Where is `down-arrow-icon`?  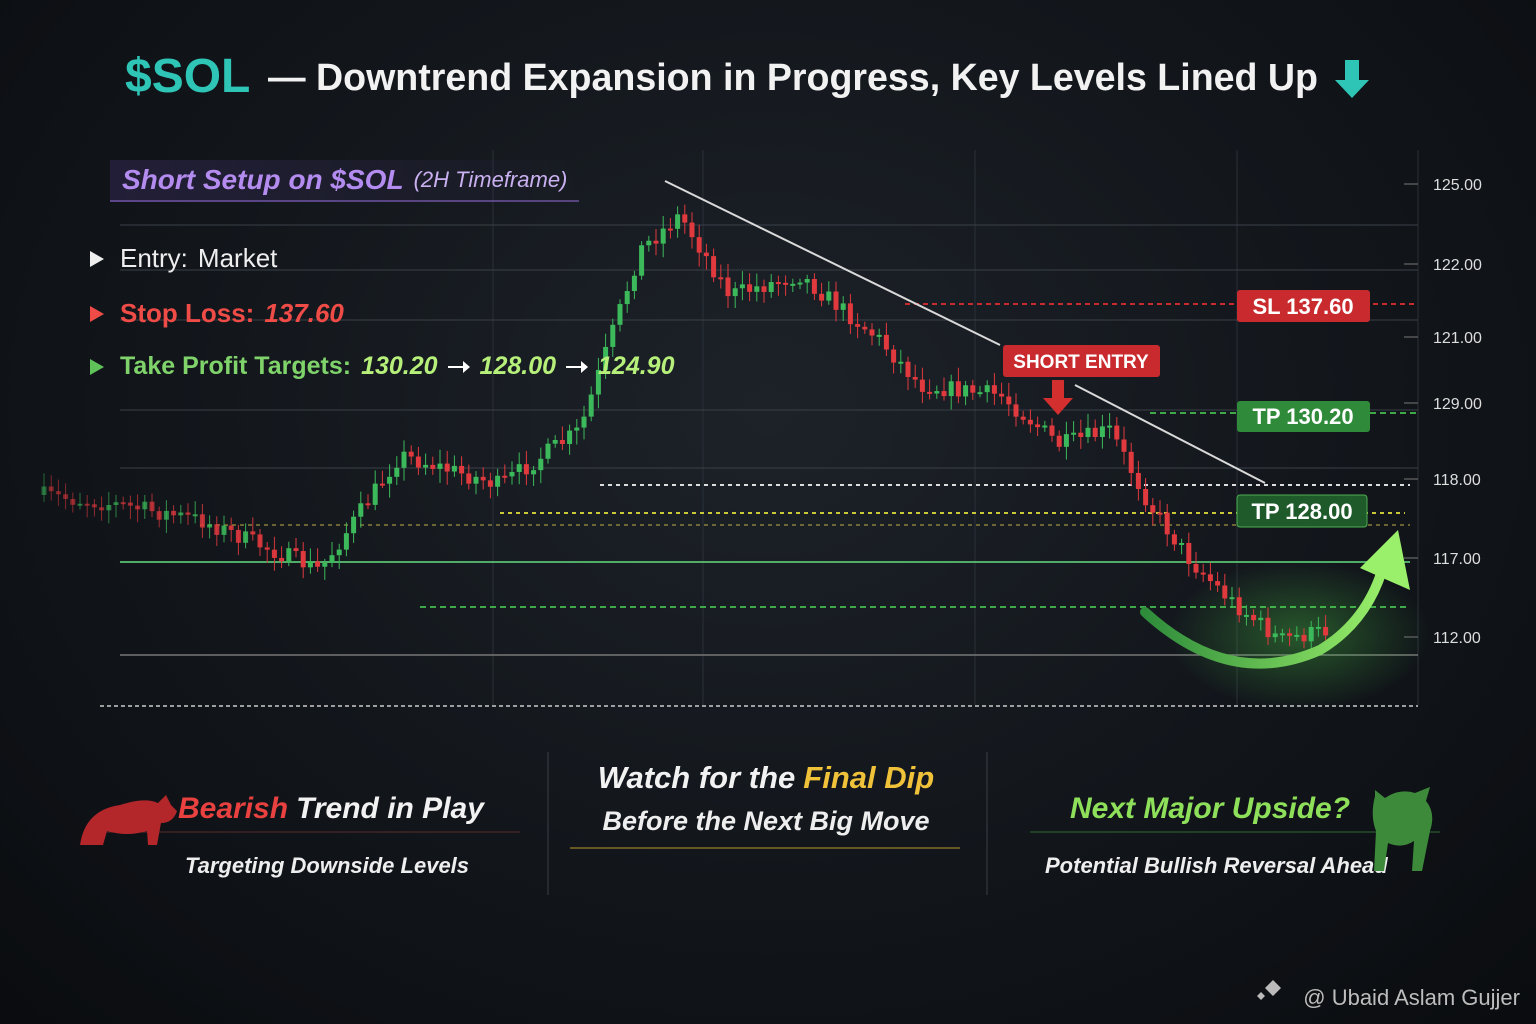
down-arrow-icon is located at coordinates (1352, 79).